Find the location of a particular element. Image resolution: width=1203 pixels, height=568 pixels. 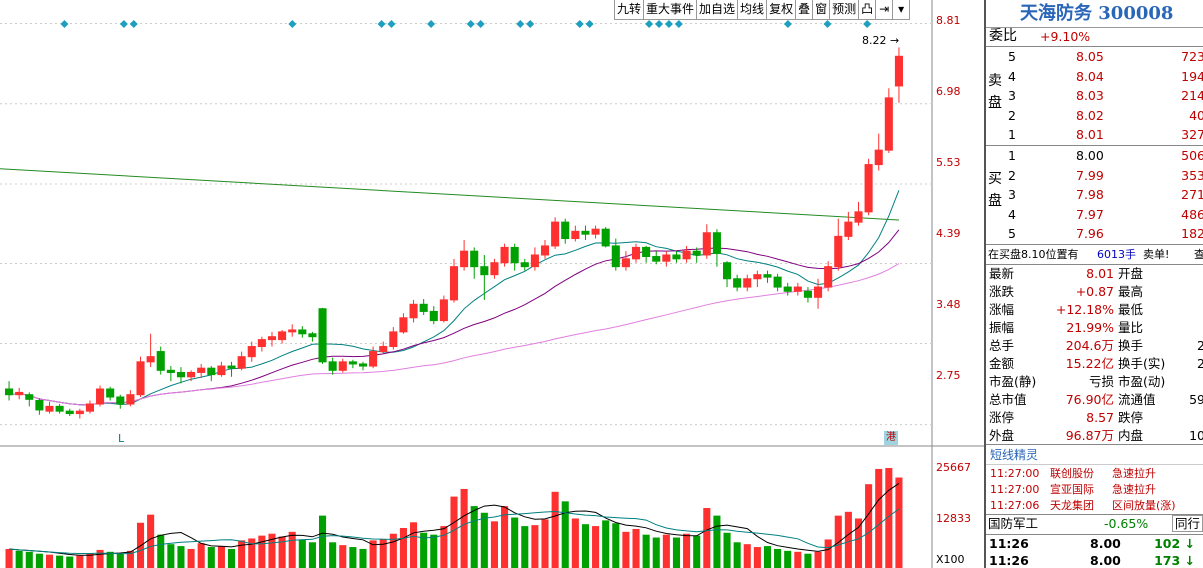

add-watchlist-button: 加自选 is located at coordinates (718, 10).